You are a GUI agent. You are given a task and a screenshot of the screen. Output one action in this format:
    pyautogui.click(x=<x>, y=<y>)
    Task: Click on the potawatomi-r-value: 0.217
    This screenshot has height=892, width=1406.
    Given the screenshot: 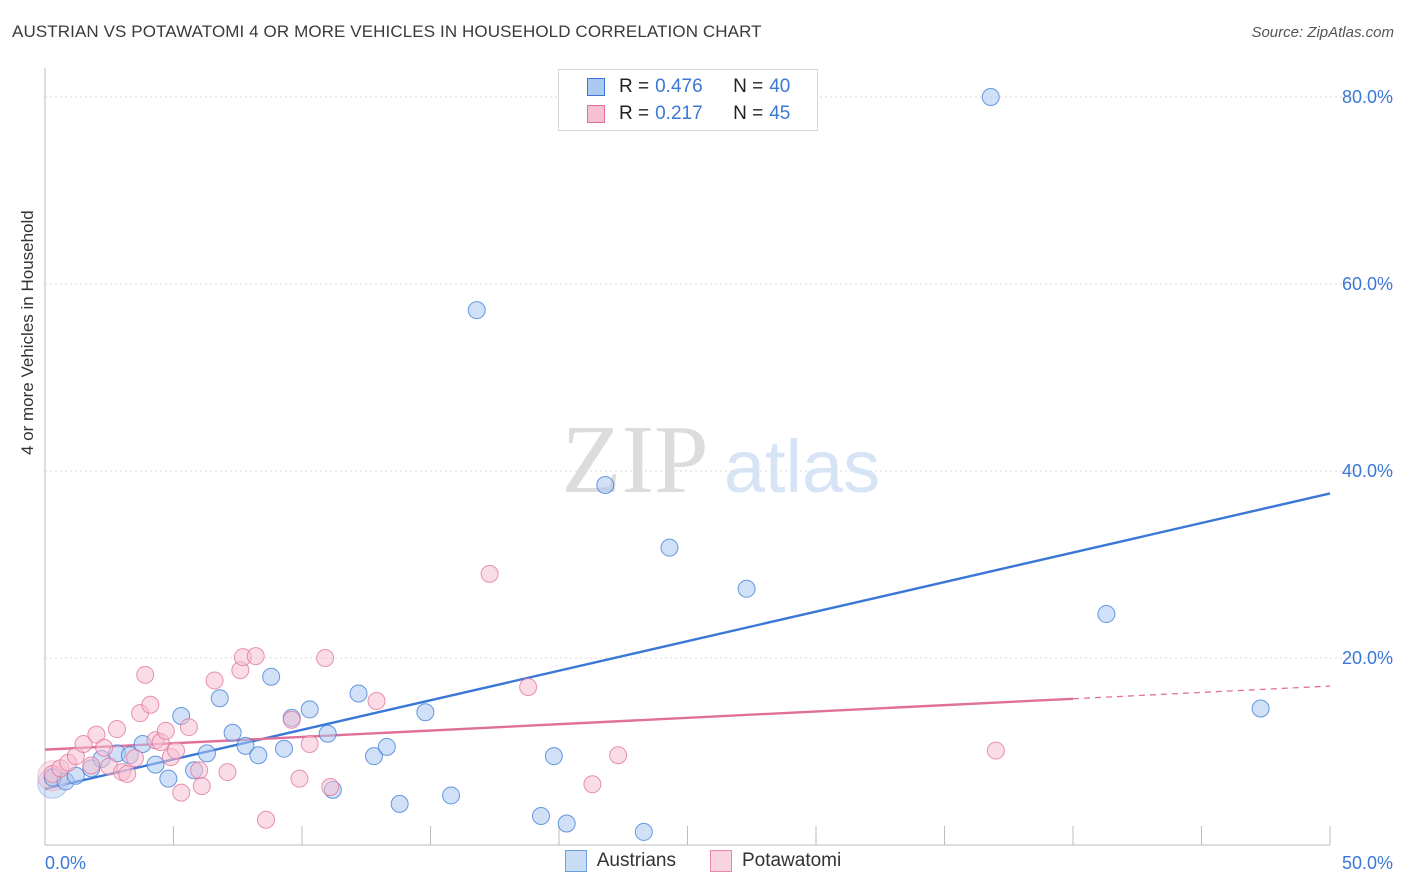 What is the action you would take?
    pyautogui.click(x=679, y=113)
    